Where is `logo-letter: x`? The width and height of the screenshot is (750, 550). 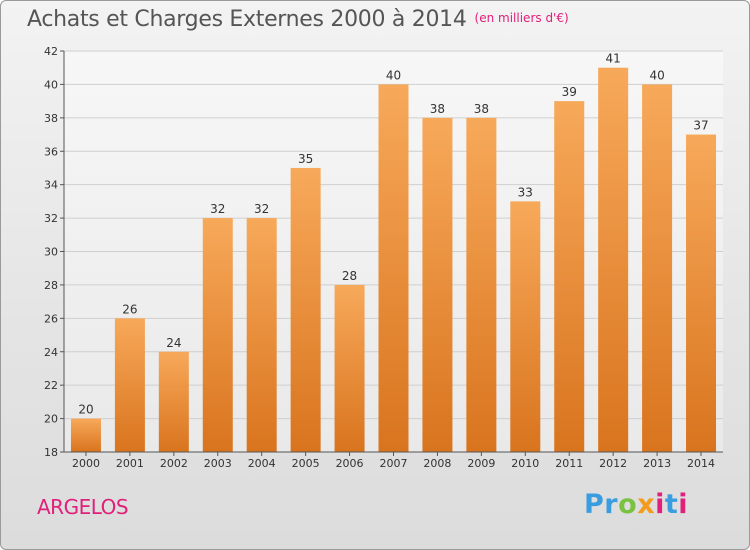
logo-letter: x is located at coordinates (646, 504).